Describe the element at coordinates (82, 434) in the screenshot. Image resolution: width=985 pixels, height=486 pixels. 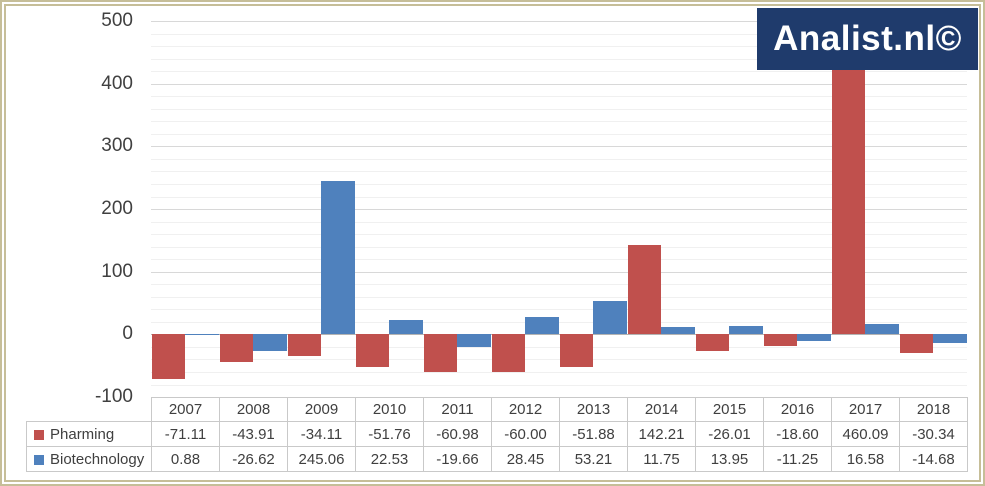
I see `legend-label: Pharming` at that location.